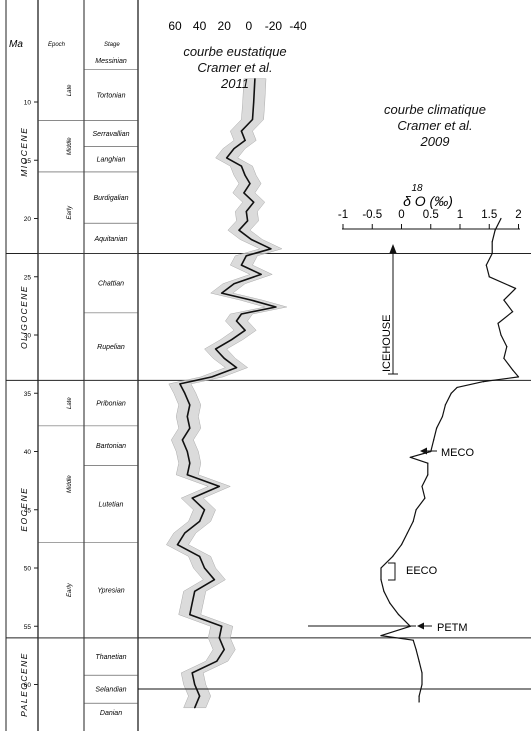  Describe the element at coordinates (24, 152) in the screenshot. I see `epoch-label: MIOCENE` at that location.